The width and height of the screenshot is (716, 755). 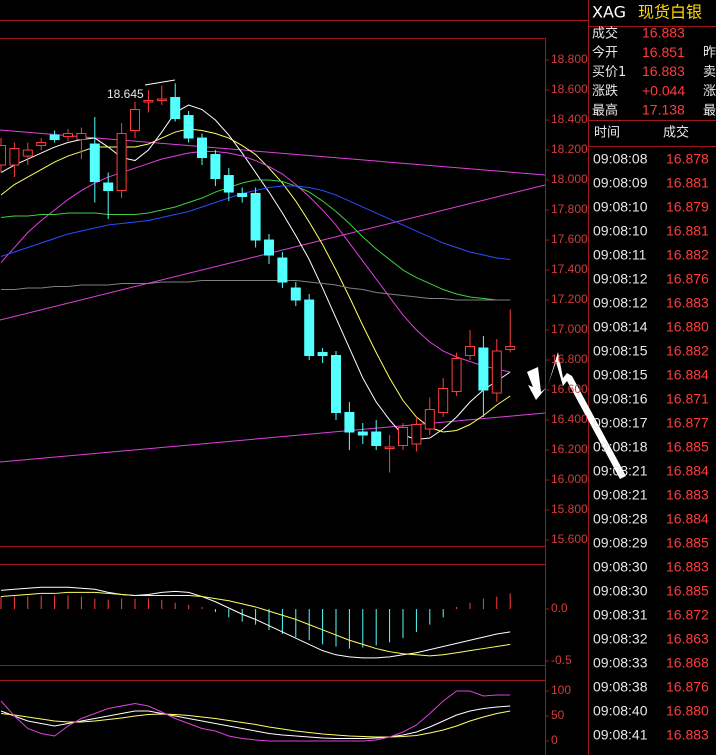 What do you see at coordinates (559, 608) in the screenshot?
I see `y-tick-label: 0.0` at bounding box center [559, 608].